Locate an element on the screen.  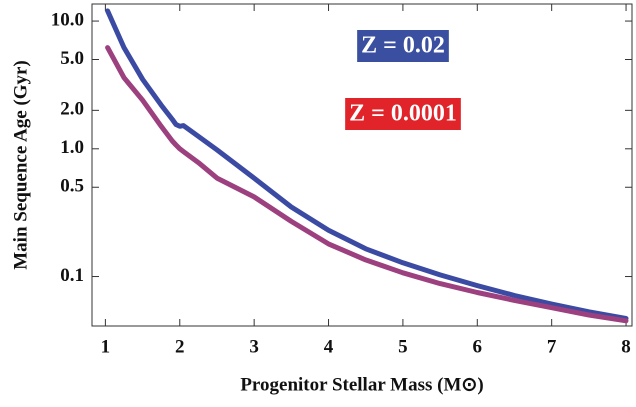
annotation: Z = 0.0001 is located at coordinates (403, 114).